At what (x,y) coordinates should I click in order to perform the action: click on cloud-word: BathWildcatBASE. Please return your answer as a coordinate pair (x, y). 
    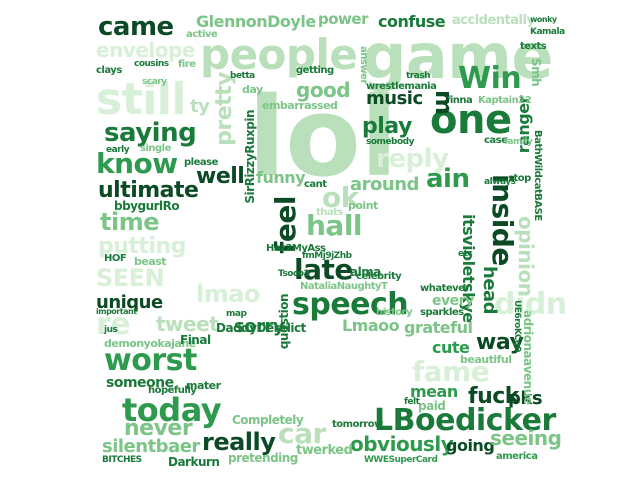
    Looking at the image, I should click on (537, 175).